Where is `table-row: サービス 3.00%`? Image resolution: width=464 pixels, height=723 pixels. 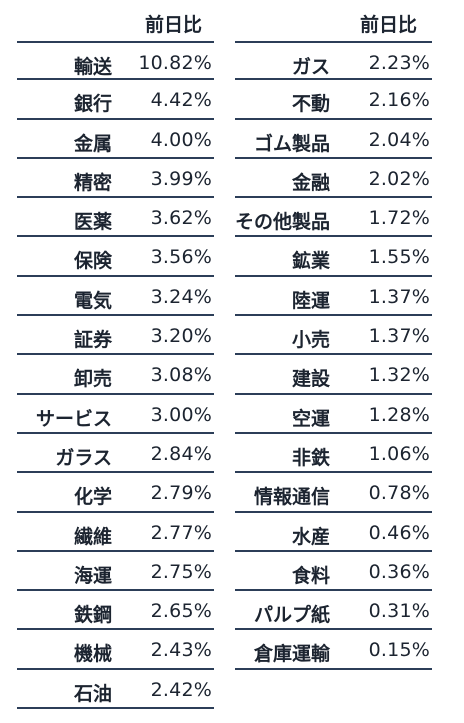 table-row: サービス 3.00% is located at coordinates (115, 414).